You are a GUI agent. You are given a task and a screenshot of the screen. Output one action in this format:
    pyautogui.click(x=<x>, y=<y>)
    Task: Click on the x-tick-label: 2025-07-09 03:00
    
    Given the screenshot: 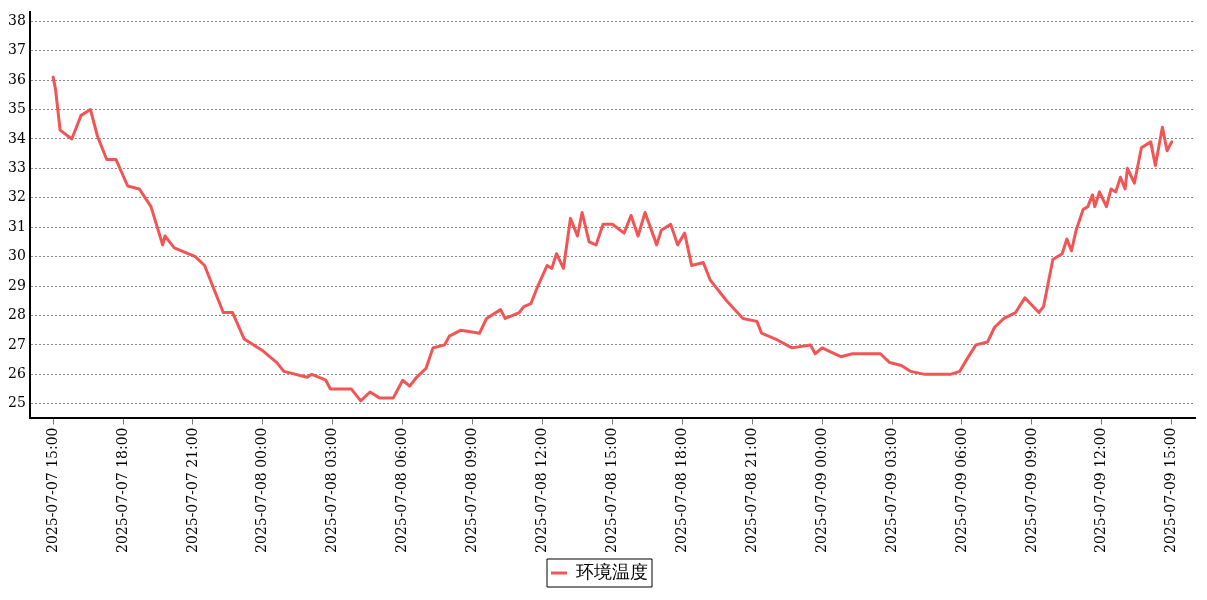 What is the action you would take?
    pyautogui.click(x=890, y=490)
    